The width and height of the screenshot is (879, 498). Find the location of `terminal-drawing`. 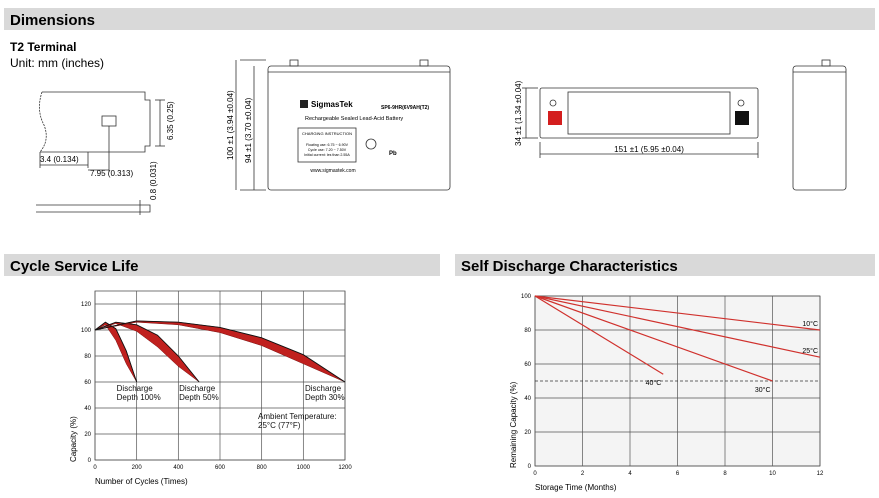

terminal-drawing is located at coordinates (100, 153).